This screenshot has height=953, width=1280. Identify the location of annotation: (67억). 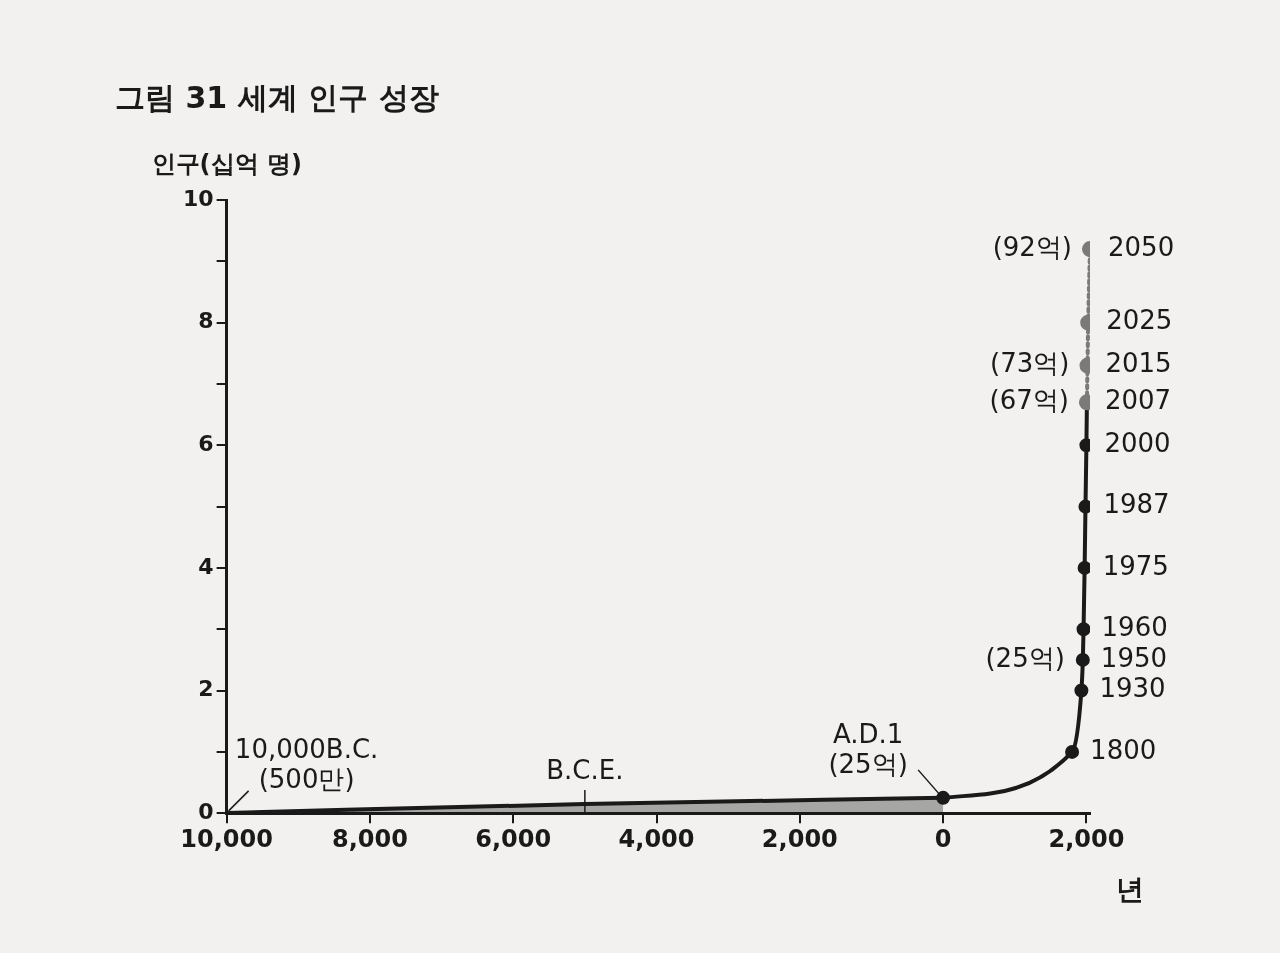
(1029, 400).